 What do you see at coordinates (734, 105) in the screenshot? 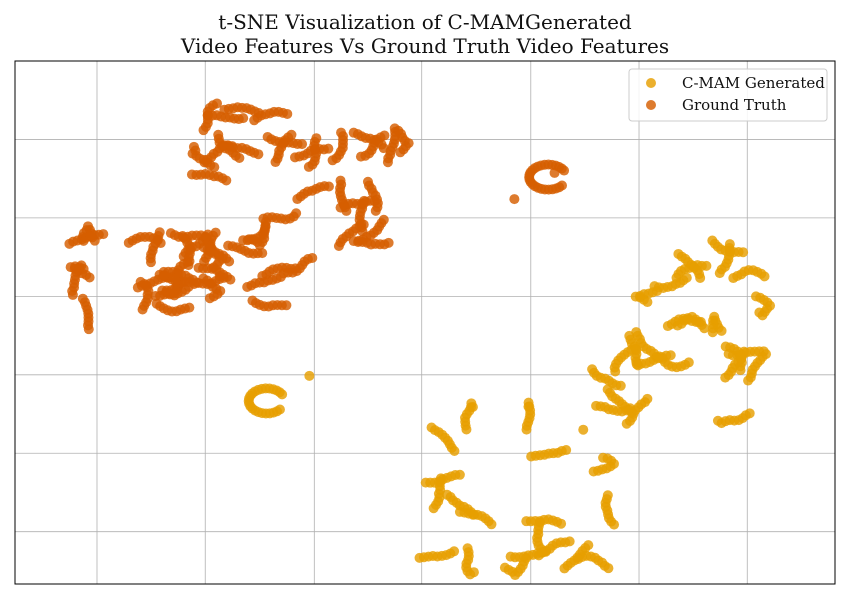
I see `legend-label-1: Ground Truth` at bounding box center [734, 105].